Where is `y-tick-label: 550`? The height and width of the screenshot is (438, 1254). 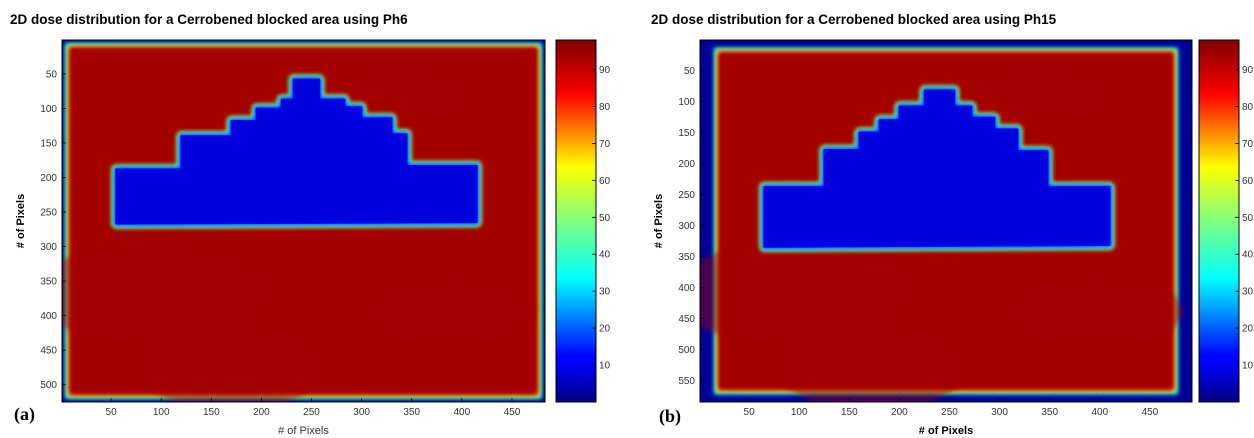
y-tick-label: 550 is located at coordinates (686, 381).